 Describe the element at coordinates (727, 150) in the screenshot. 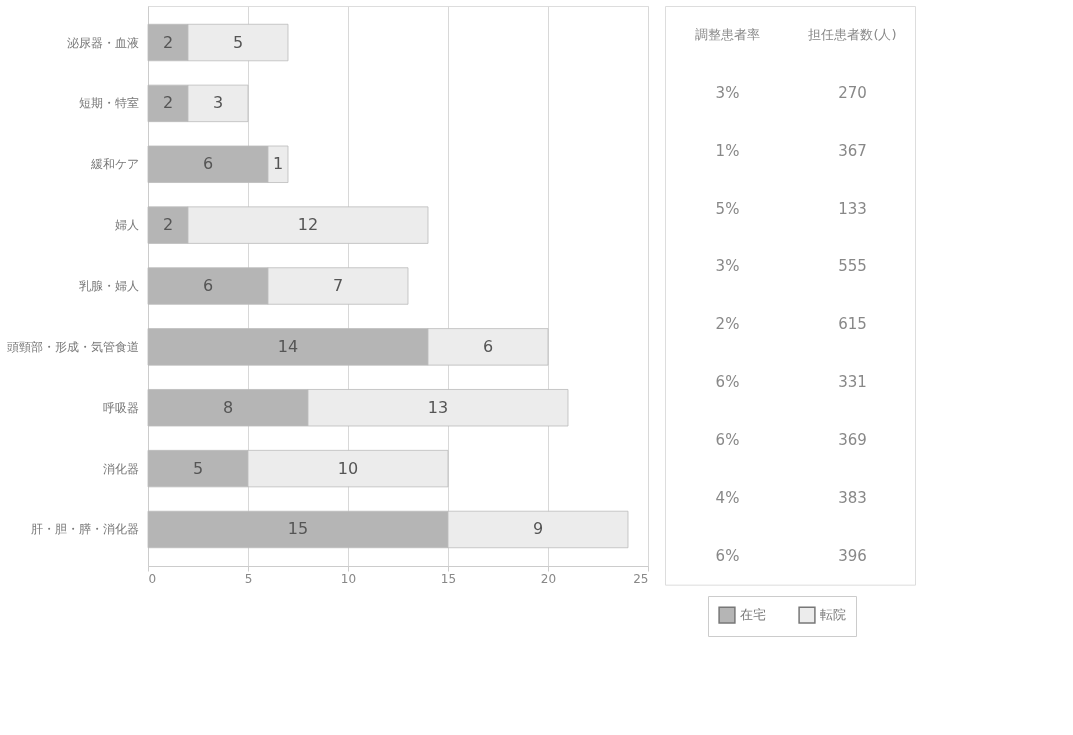

I see `text: 1%` at that location.